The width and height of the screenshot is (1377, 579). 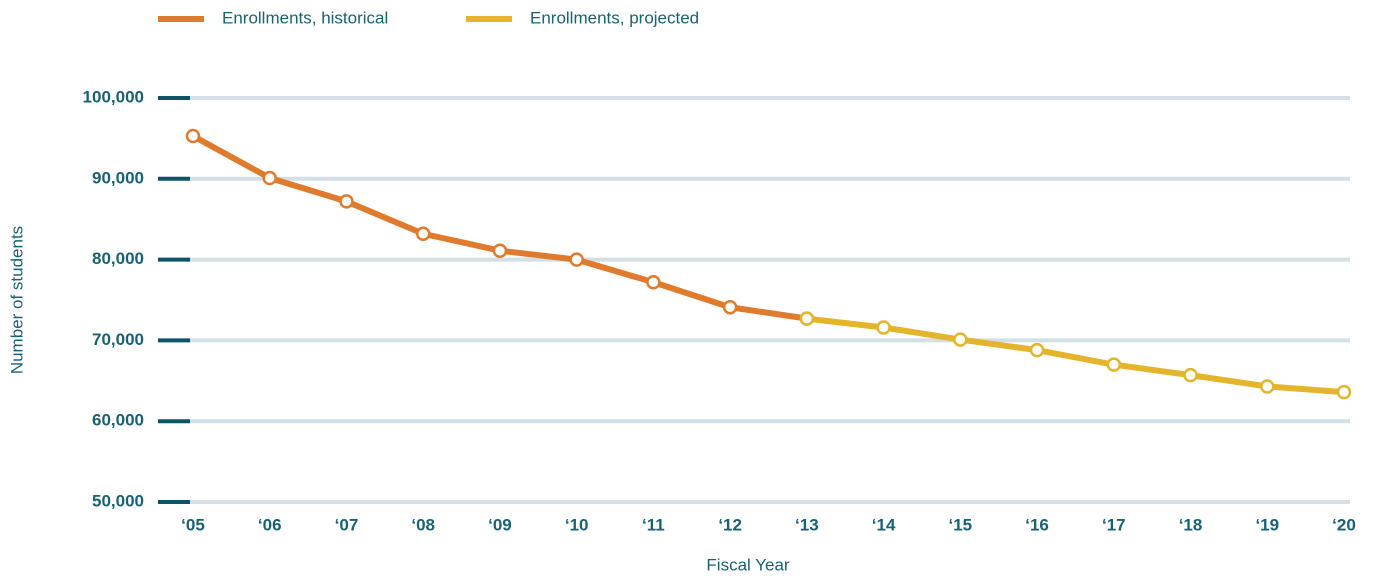 What do you see at coordinates (118, 420) in the screenshot?
I see `y-tick-label: 60,000` at bounding box center [118, 420].